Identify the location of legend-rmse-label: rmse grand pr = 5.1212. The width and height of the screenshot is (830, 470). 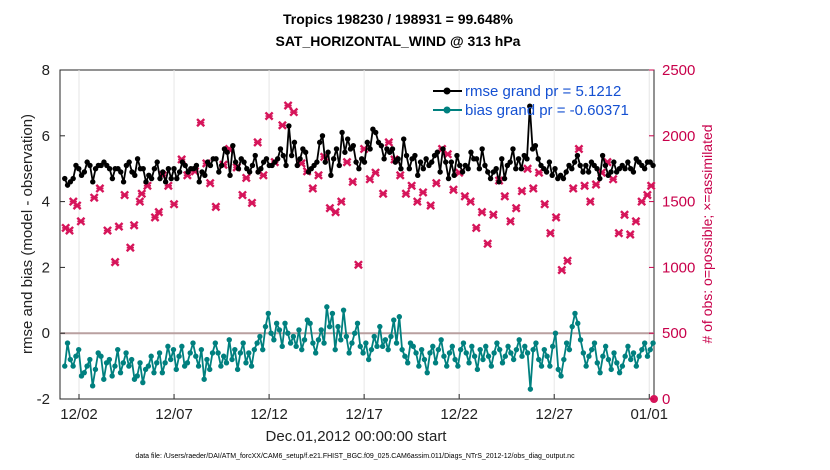
(543, 91).